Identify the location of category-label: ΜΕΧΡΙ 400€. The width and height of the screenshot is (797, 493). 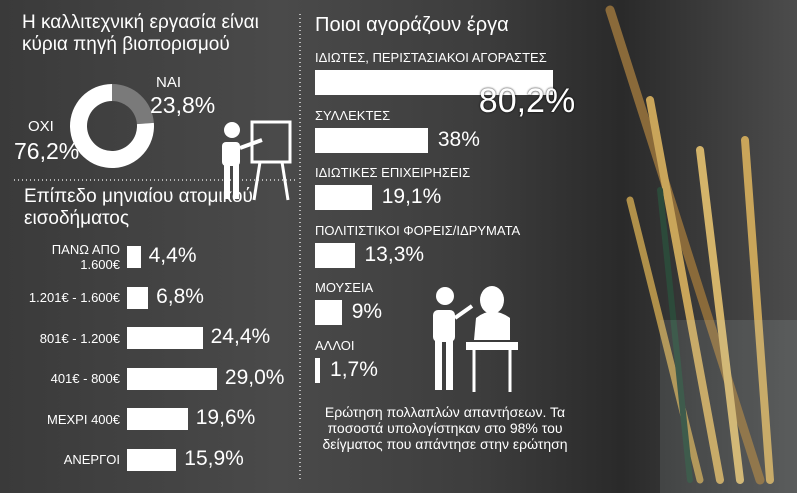
(83, 419).